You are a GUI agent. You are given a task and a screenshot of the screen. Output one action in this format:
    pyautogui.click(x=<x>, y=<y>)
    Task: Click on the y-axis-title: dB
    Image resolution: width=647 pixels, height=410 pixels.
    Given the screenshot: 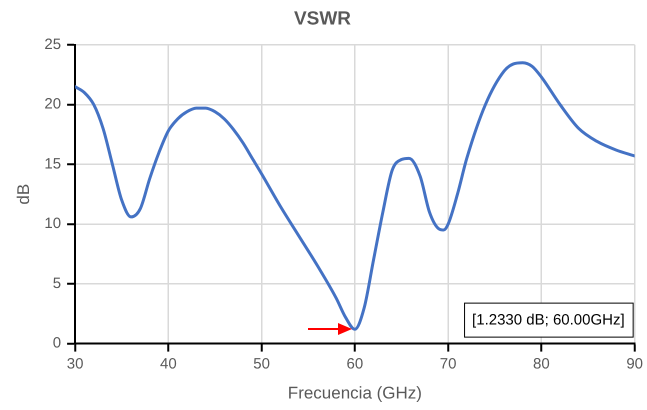 What is the action you would take?
    pyautogui.click(x=23, y=194)
    